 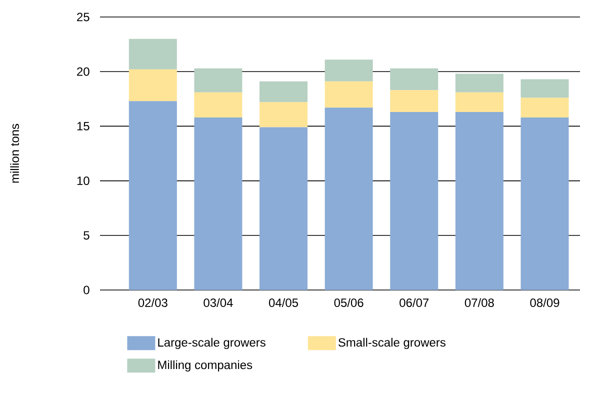 What do you see at coordinates (87, 290) in the screenshot?
I see `y-tick-label: 0` at bounding box center [87, 290].